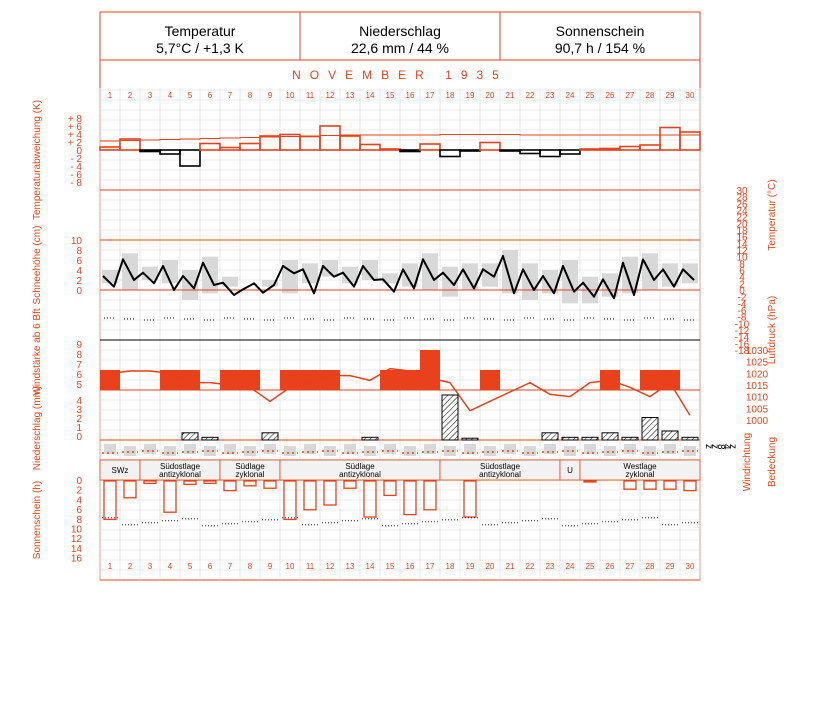 This screenshot has height=702, width=827. I want to click on day-label: 28, so click(650, 95).